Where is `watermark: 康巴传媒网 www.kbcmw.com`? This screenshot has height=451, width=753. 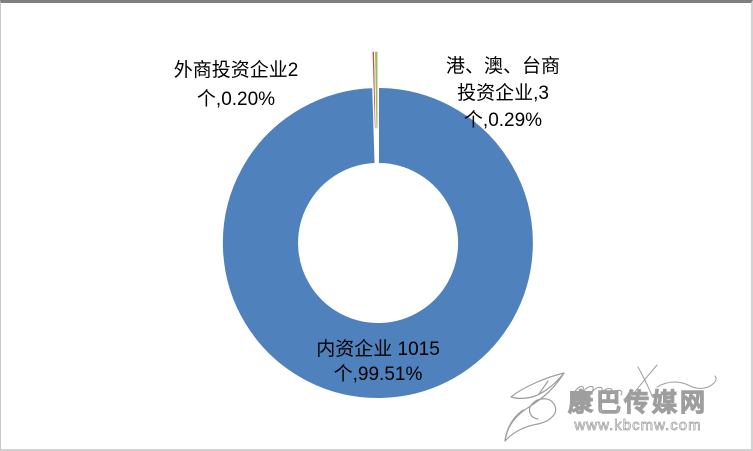
watermark: 康巴传媒网 www.kbcmw.com is located at coordinates (610, 403).